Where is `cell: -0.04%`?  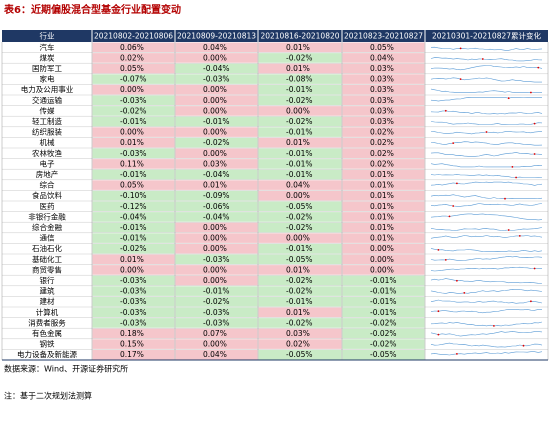 cell: -0.04% is located at coordinates (133, 216).